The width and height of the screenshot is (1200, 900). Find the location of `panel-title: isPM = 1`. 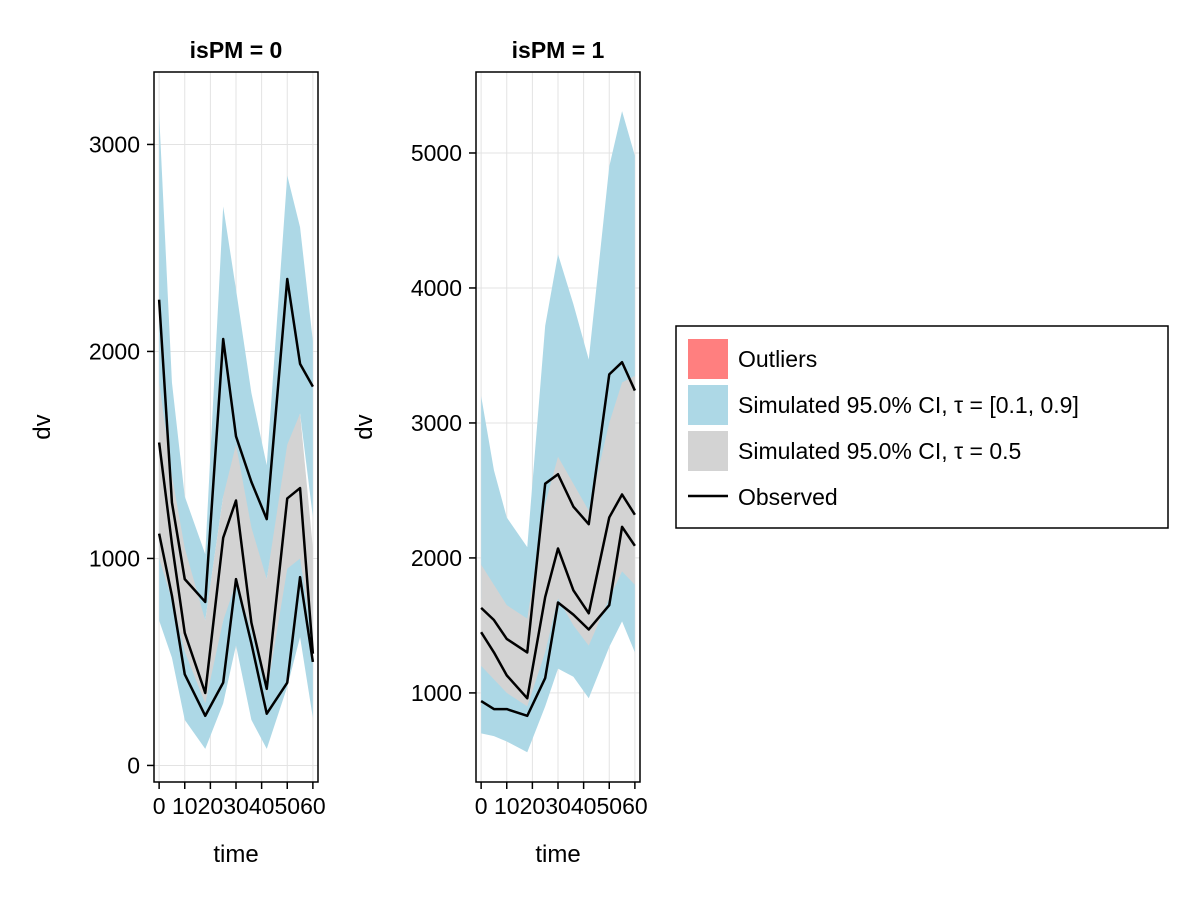

panel-title: isPM = 1 is located at coordinates (558, 50).